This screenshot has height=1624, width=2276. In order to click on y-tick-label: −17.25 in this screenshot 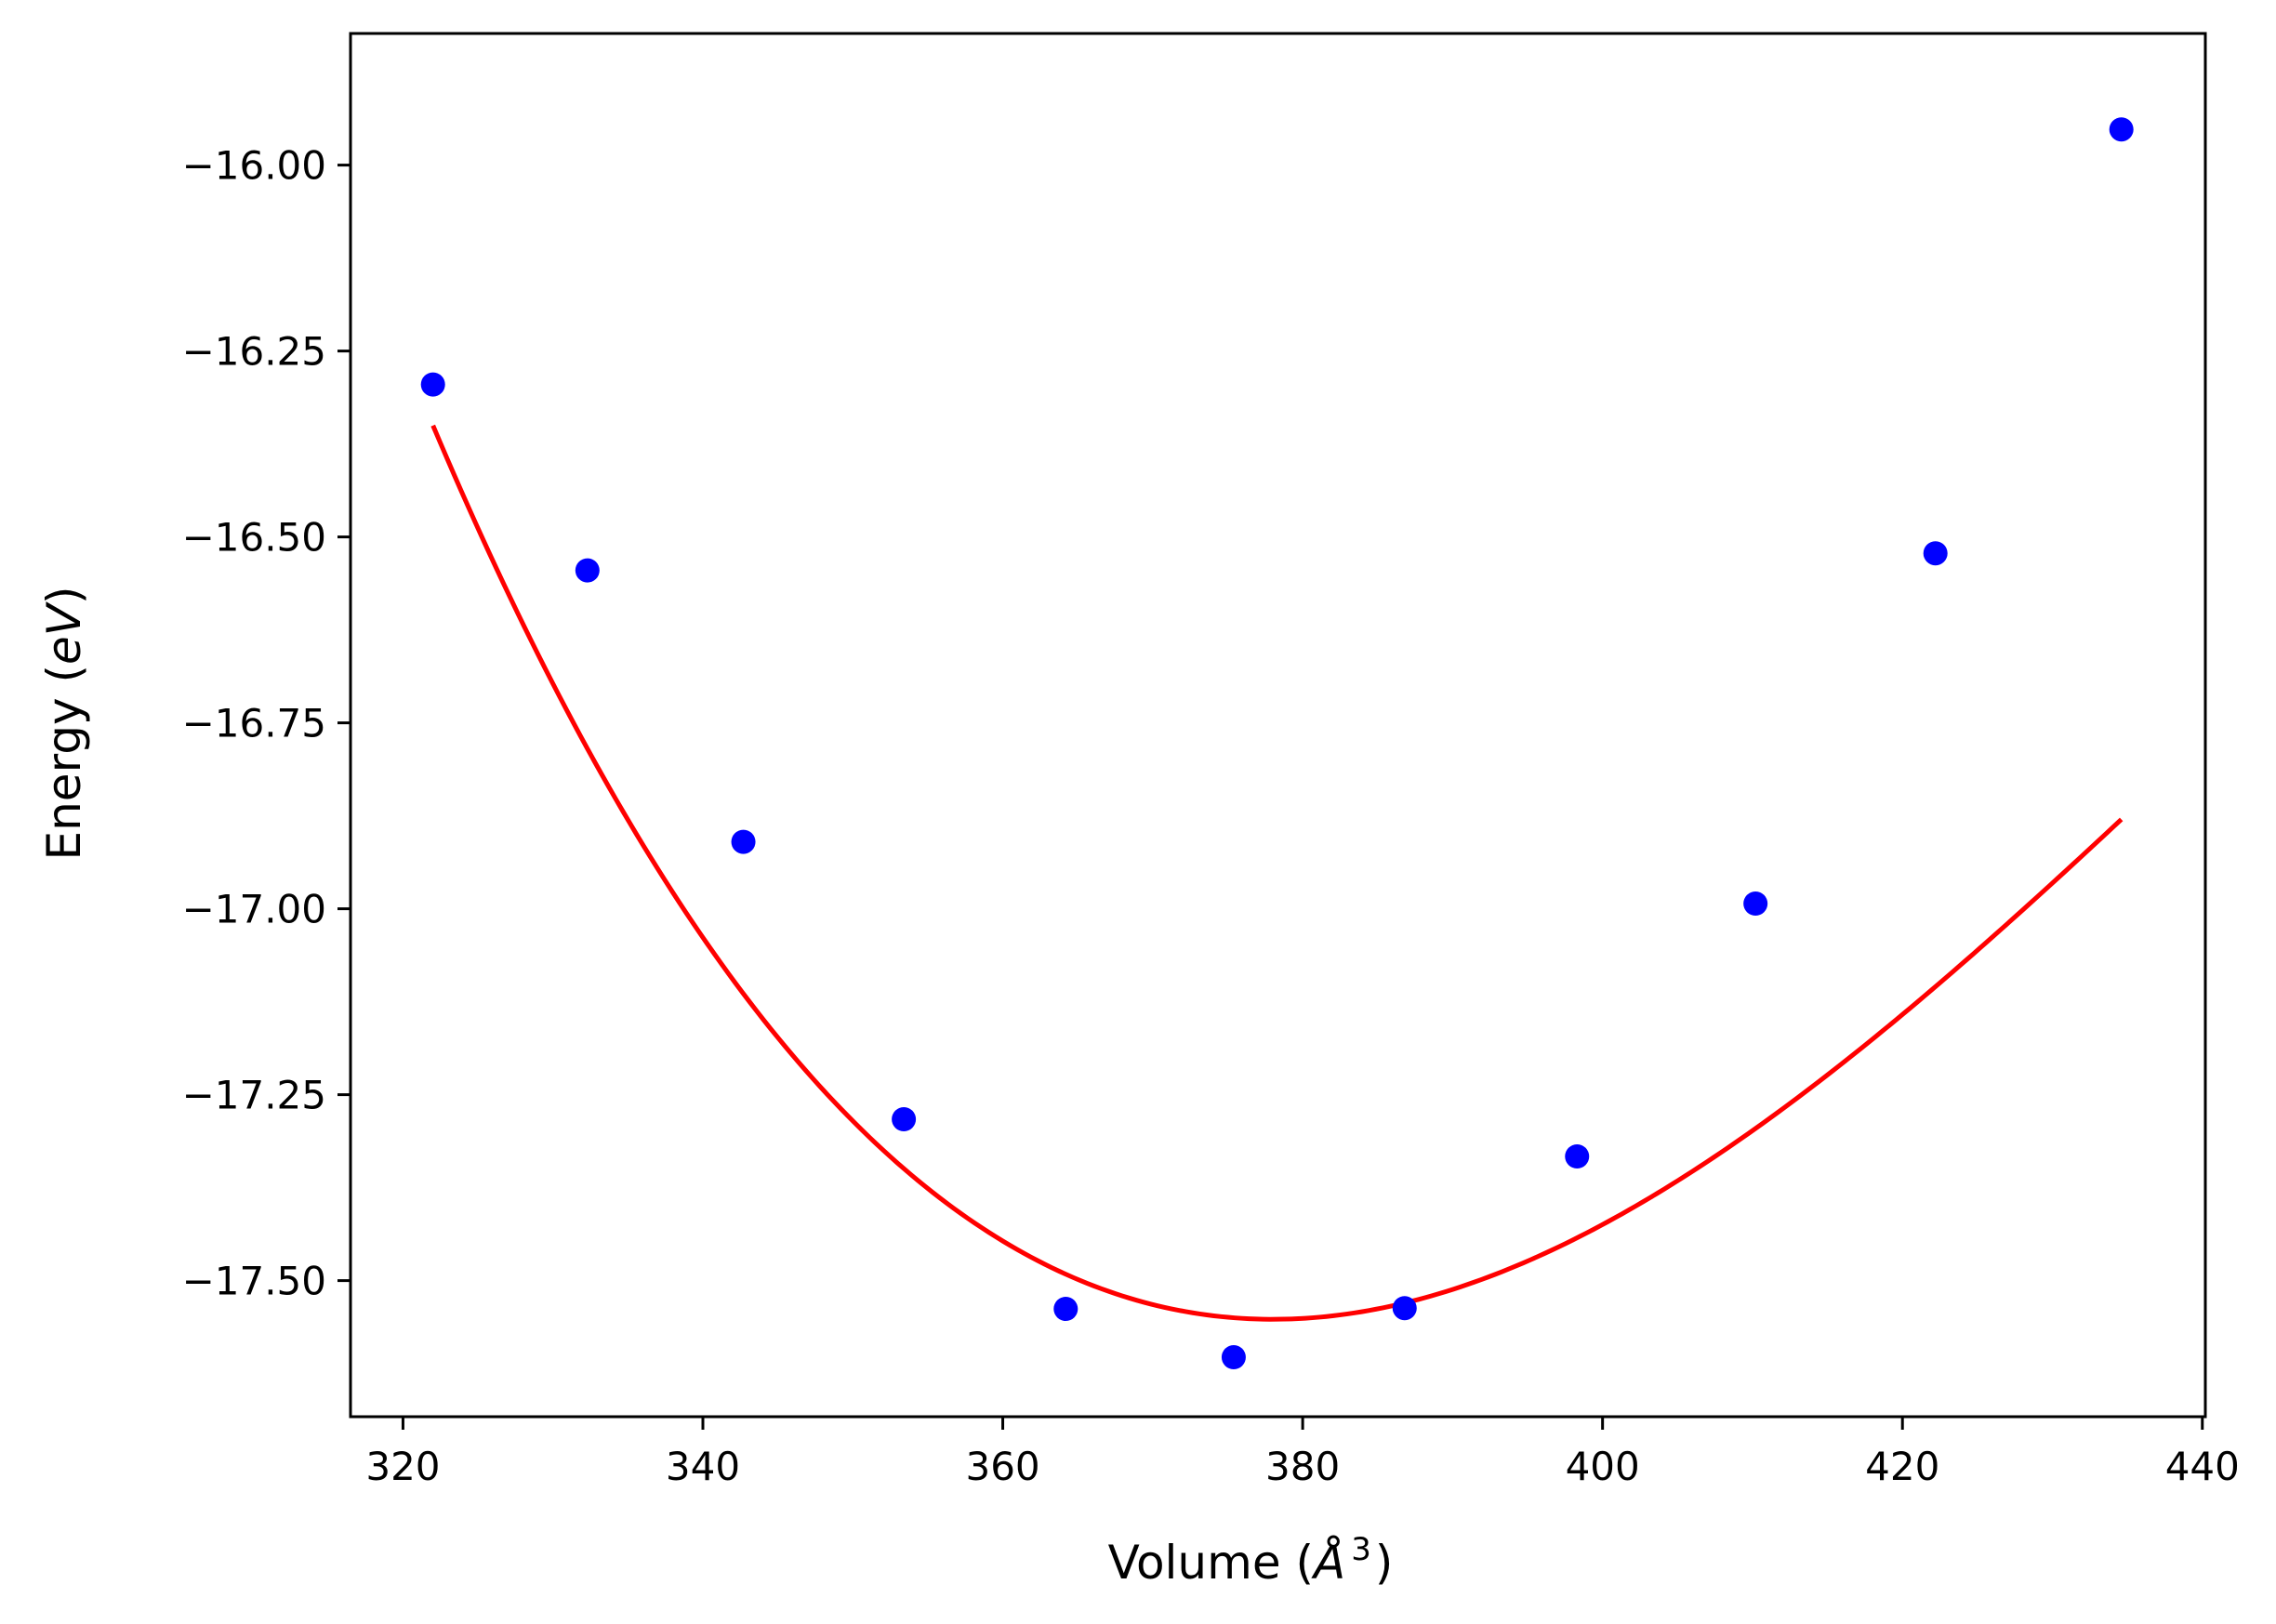, I will do `click(254, 1095)`.